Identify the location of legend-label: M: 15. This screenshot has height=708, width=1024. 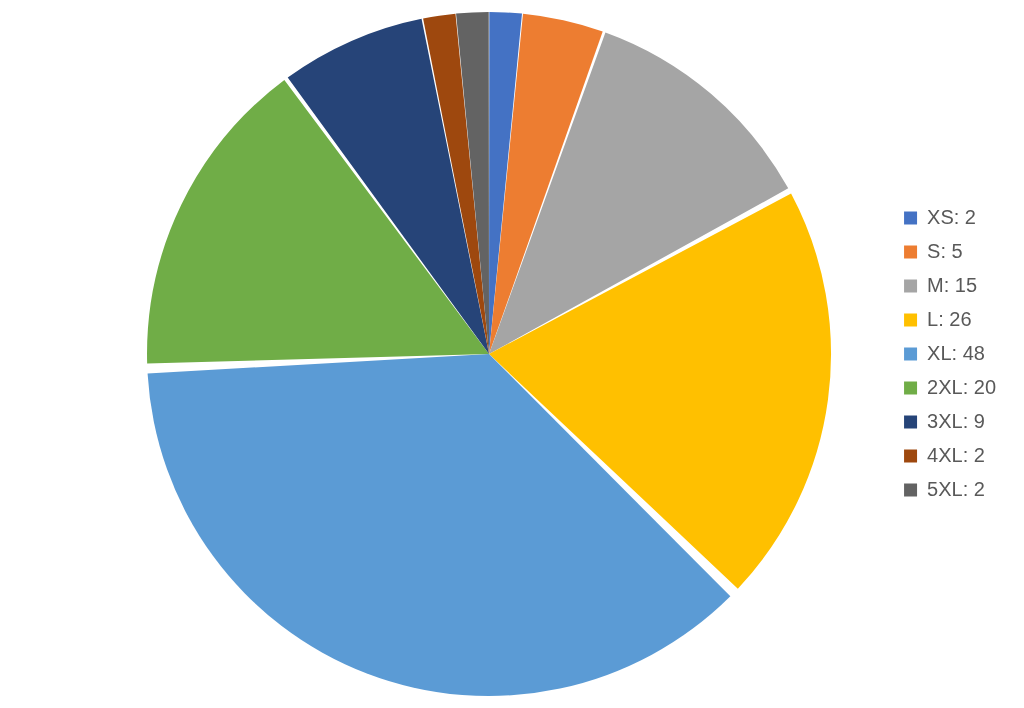
(952, 284).